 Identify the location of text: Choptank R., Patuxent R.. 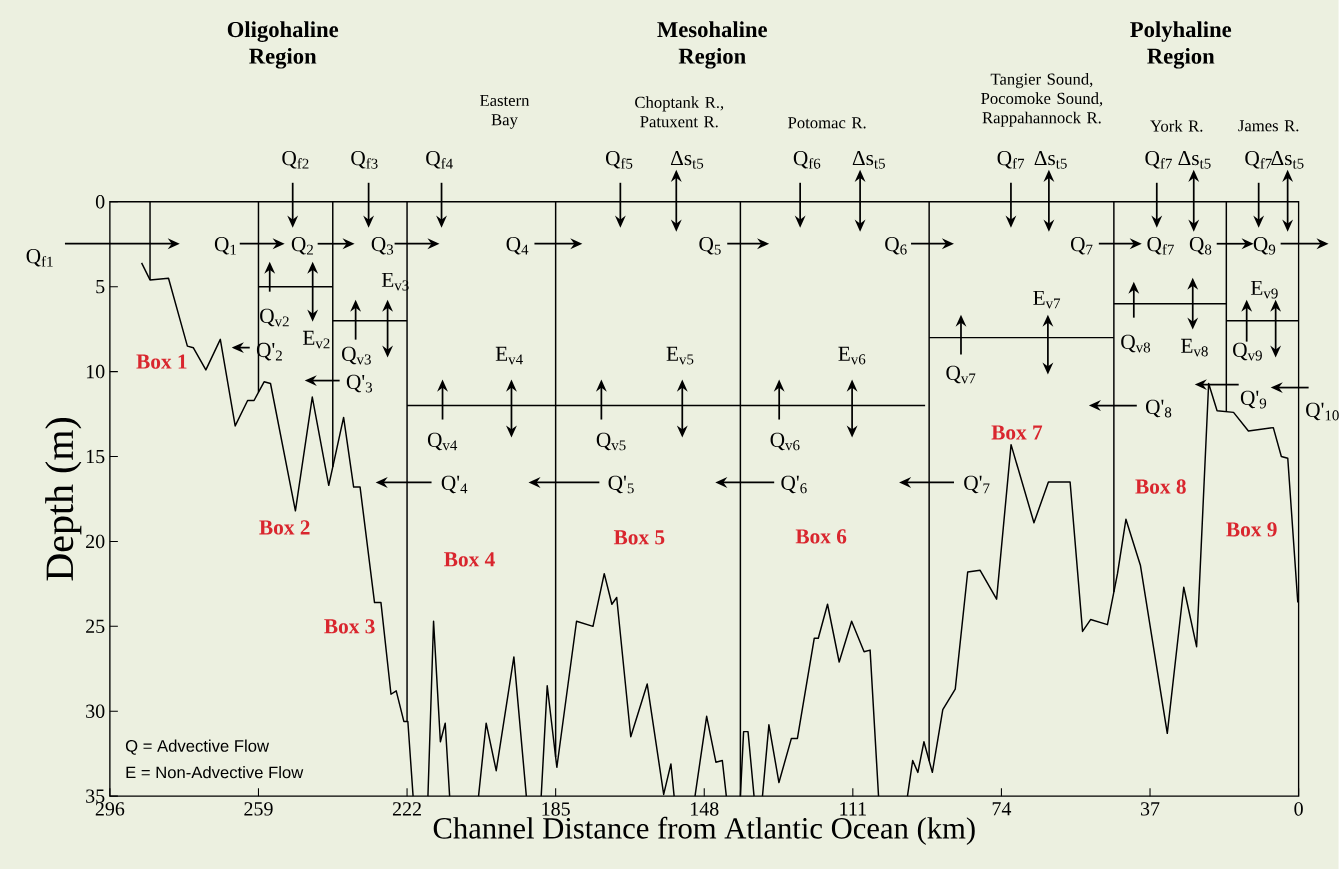
(679, 112).